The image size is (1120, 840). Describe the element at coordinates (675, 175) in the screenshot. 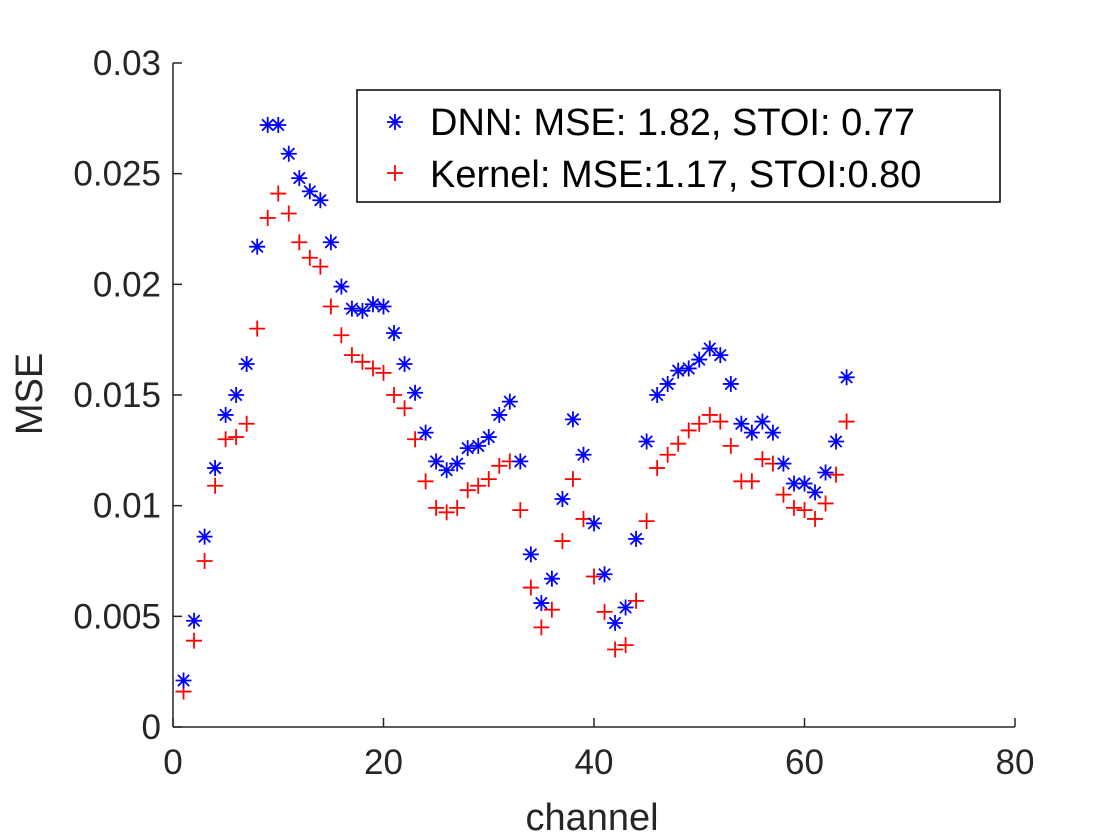

I see `legend-label-kernel: Kernel: MSE:1.17, STOI:0.80` at that location.